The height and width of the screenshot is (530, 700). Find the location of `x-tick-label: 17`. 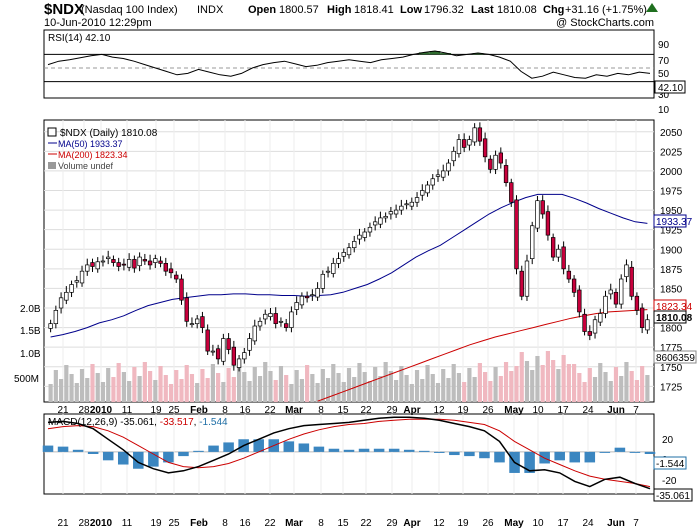

x-tick-label: 17 is located at coordinates (563, 410).